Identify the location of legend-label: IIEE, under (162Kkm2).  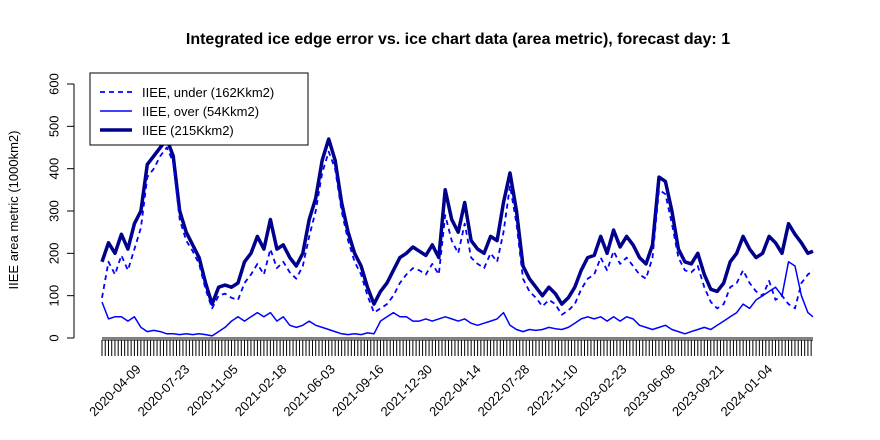
(208, 92).